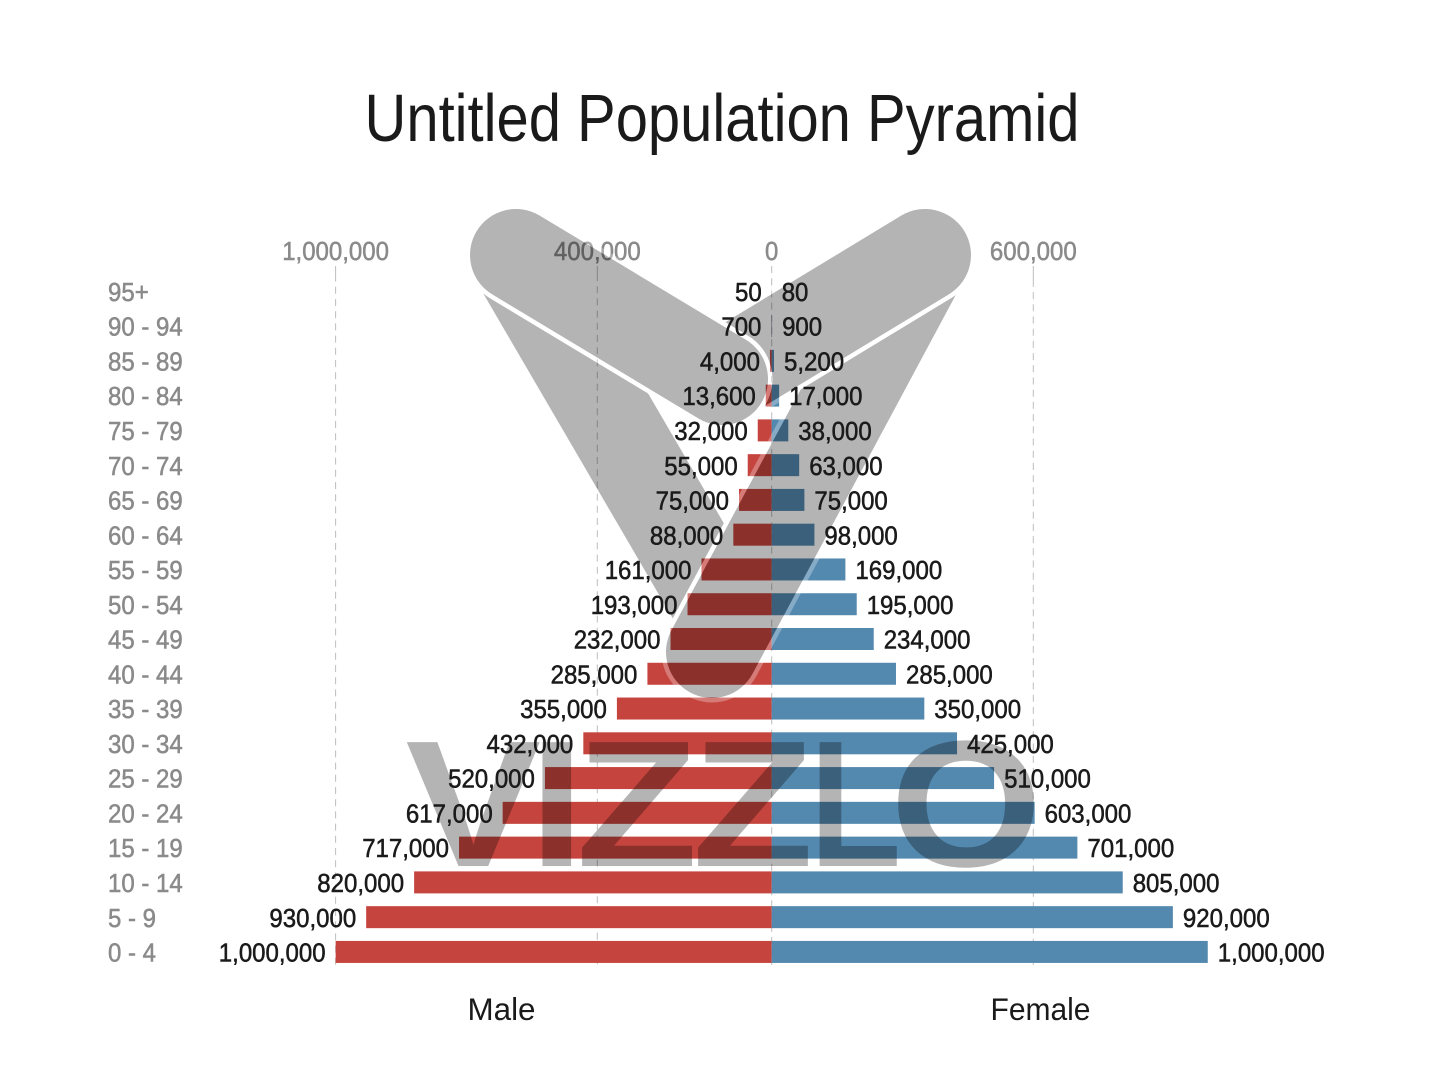  What do you see at coordinates (741, 327) in the screenshot?
I see `svg-text: 700` at bounding box center [741, 327].